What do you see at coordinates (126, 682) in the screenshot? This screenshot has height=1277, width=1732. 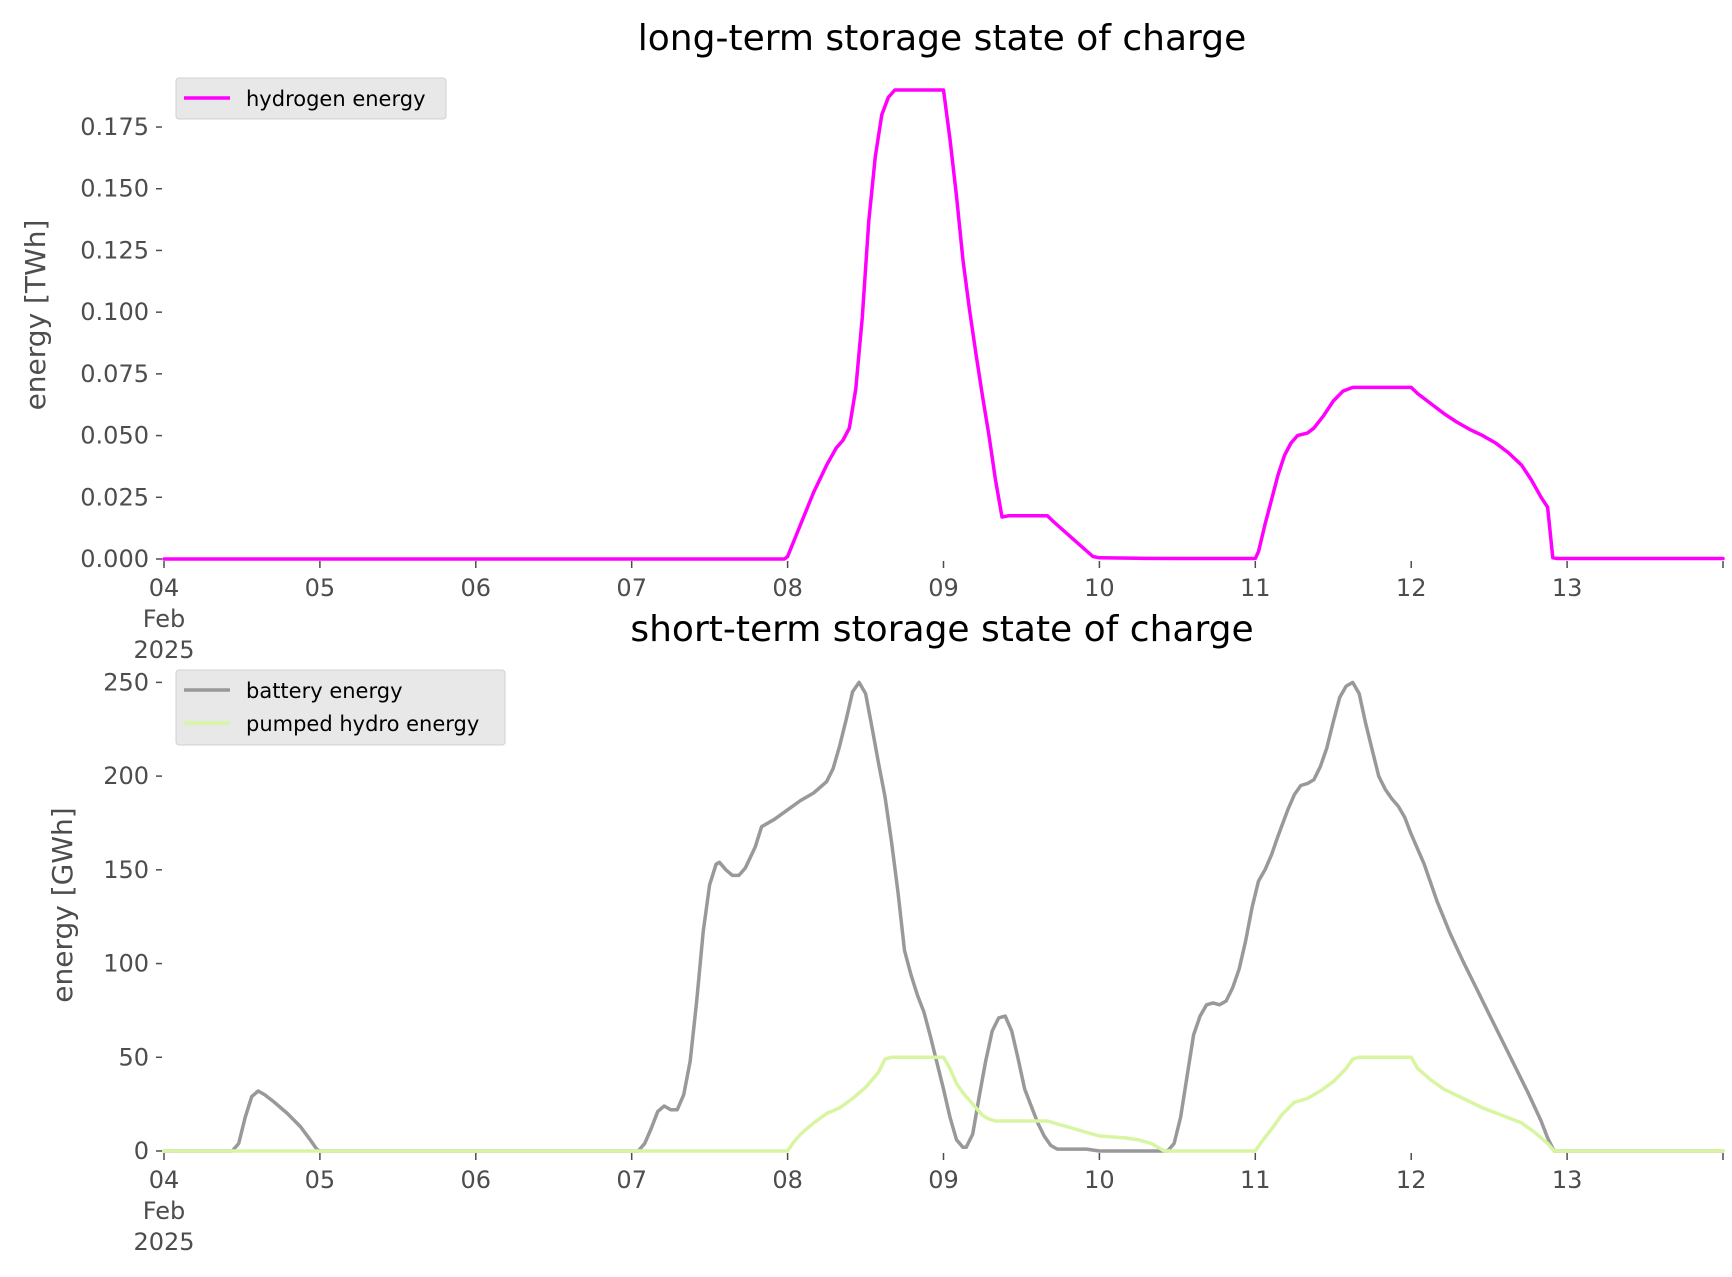 I see `y-tick-label: 250` at bounding box center [126, 682].